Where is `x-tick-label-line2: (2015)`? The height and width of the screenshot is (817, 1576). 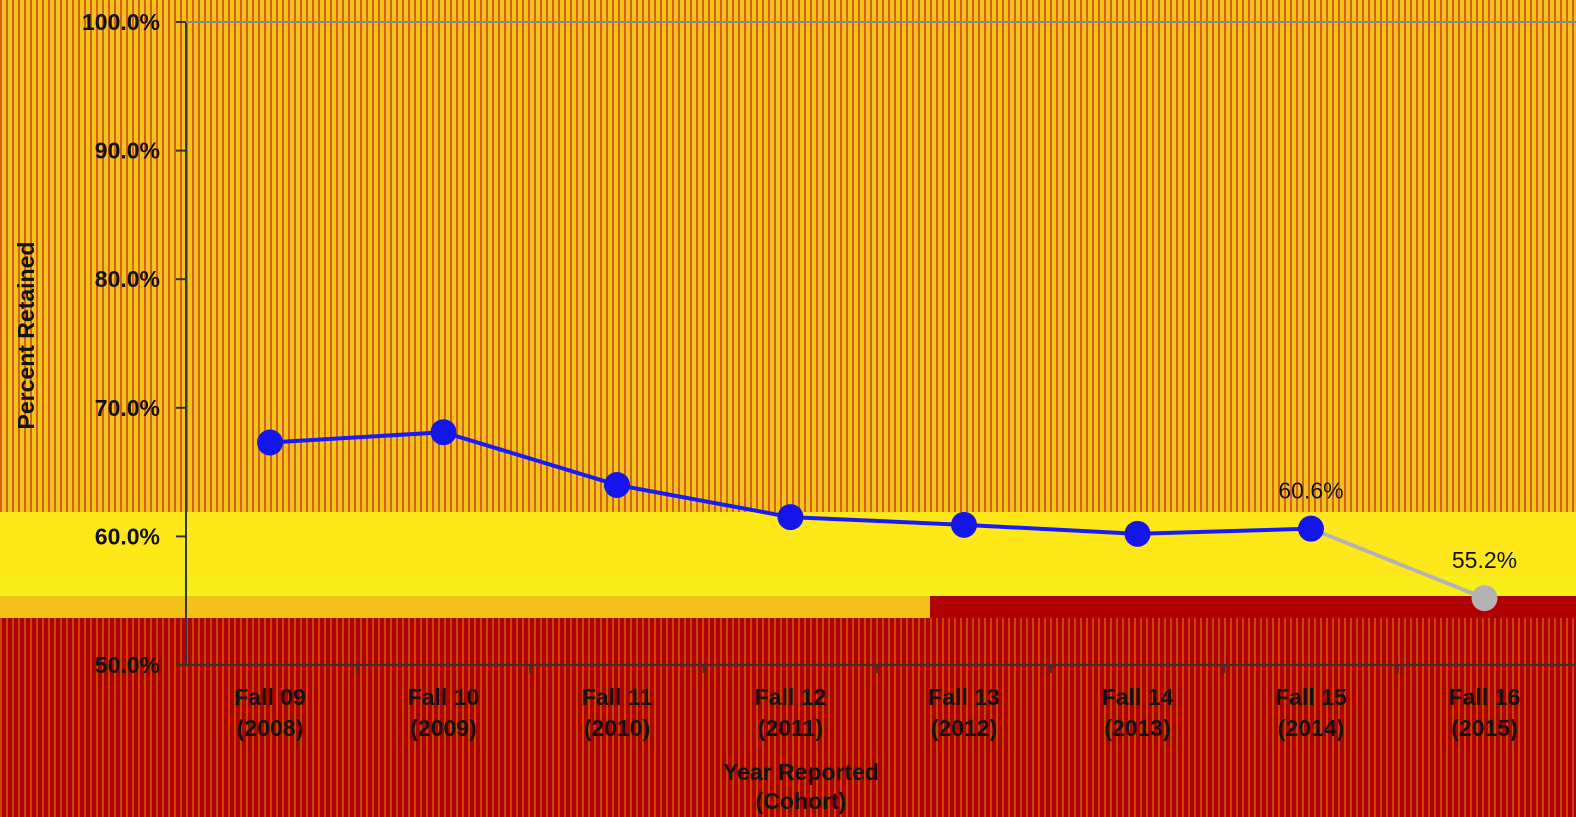 x-tick-label-line2: (2015) is located at coordinates (1484, 728).